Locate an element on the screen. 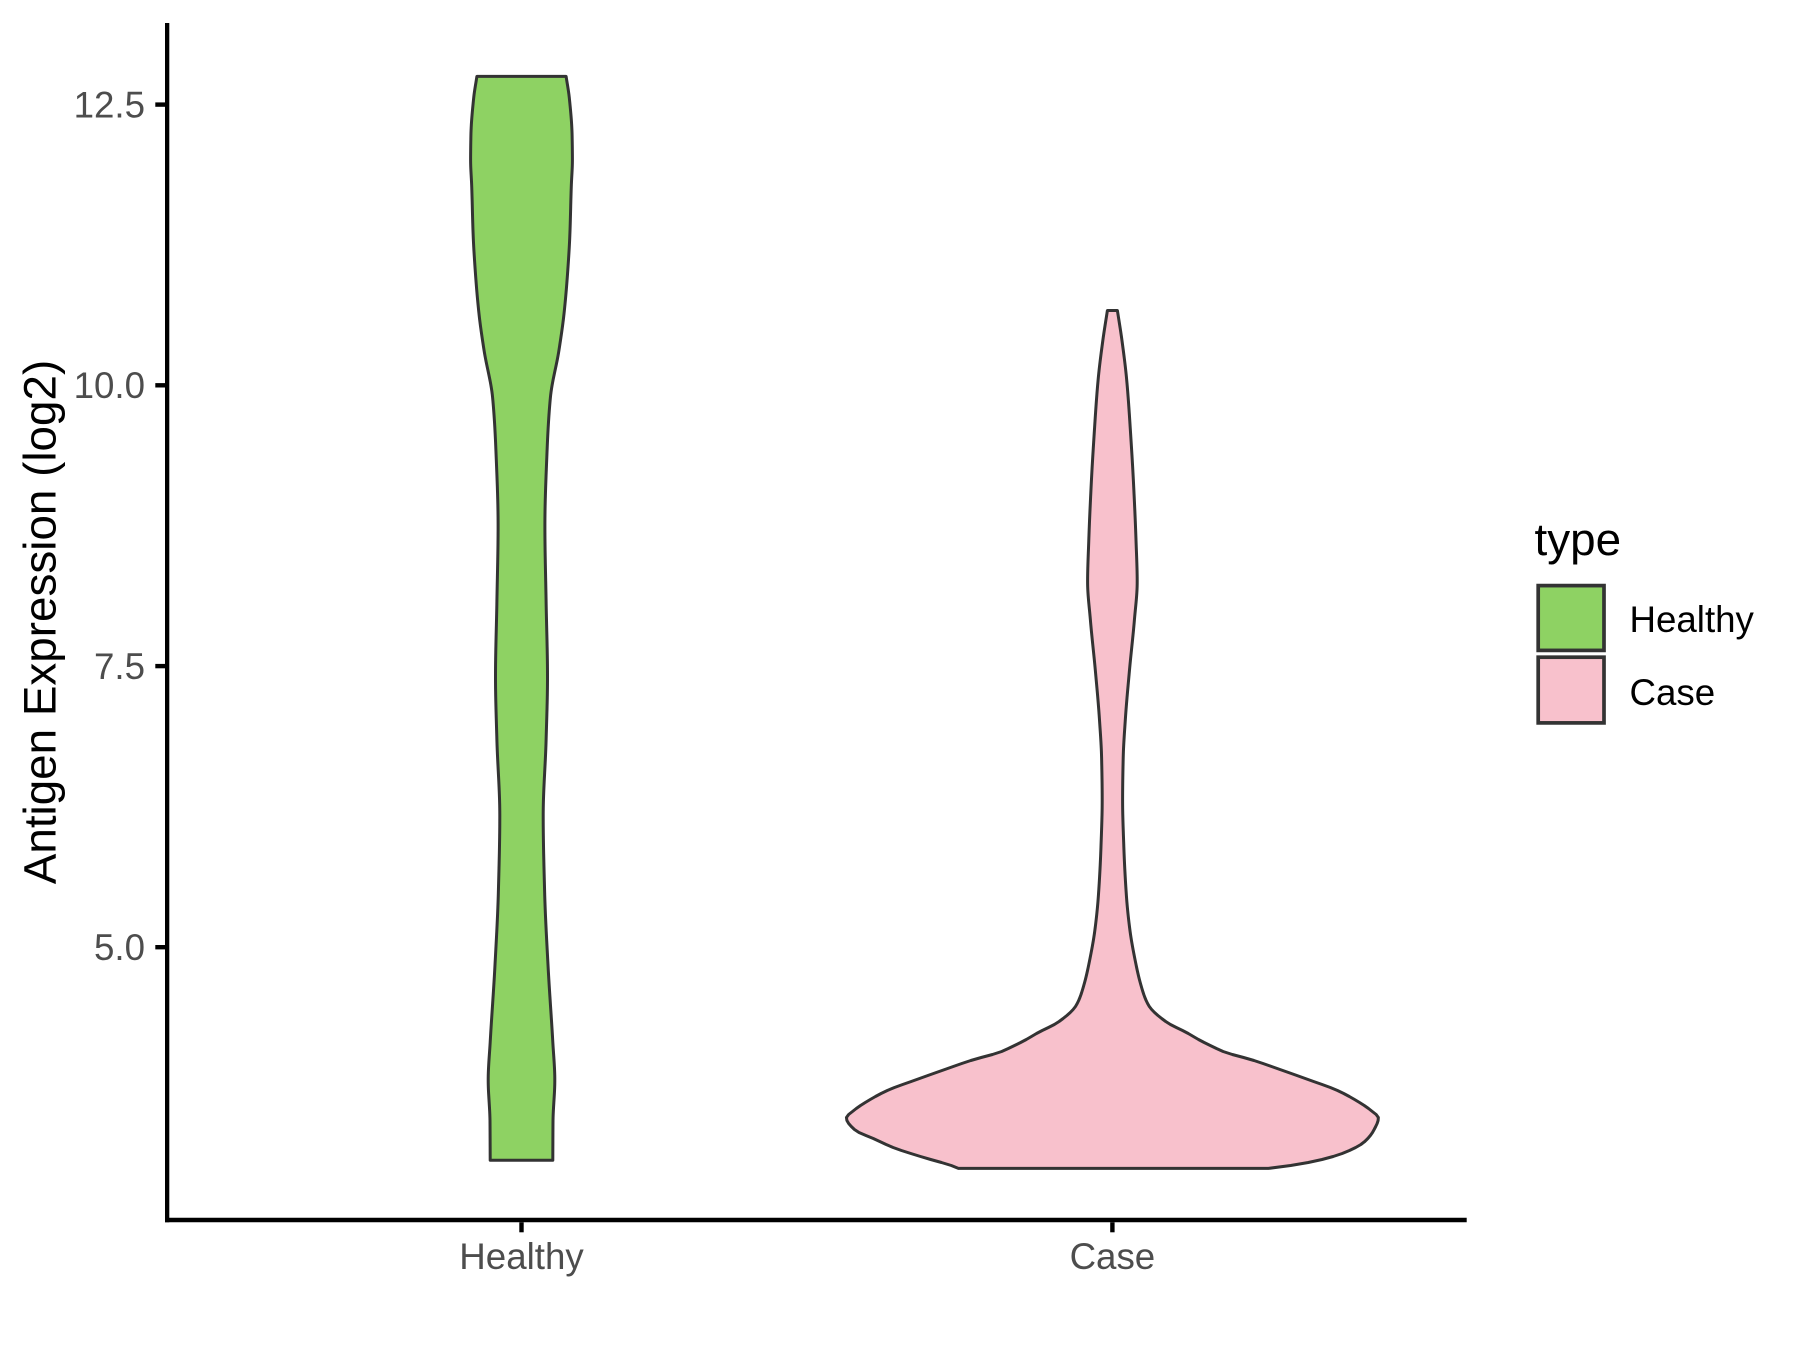 The width and height of the screenshot is (1800, 1350). svg-text: Antigen Expression (log2) is located at coordinates (39, 622).